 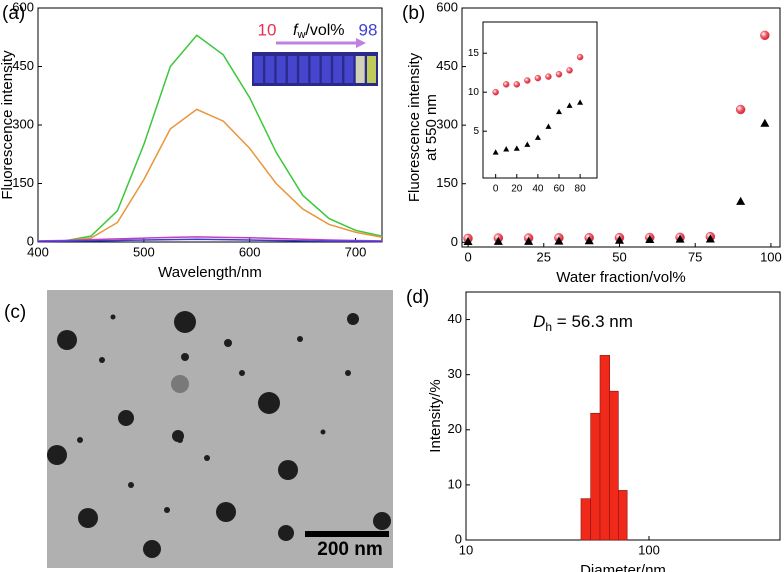 I want to click on x-tick-label: 0, so click(x=496, y=189).